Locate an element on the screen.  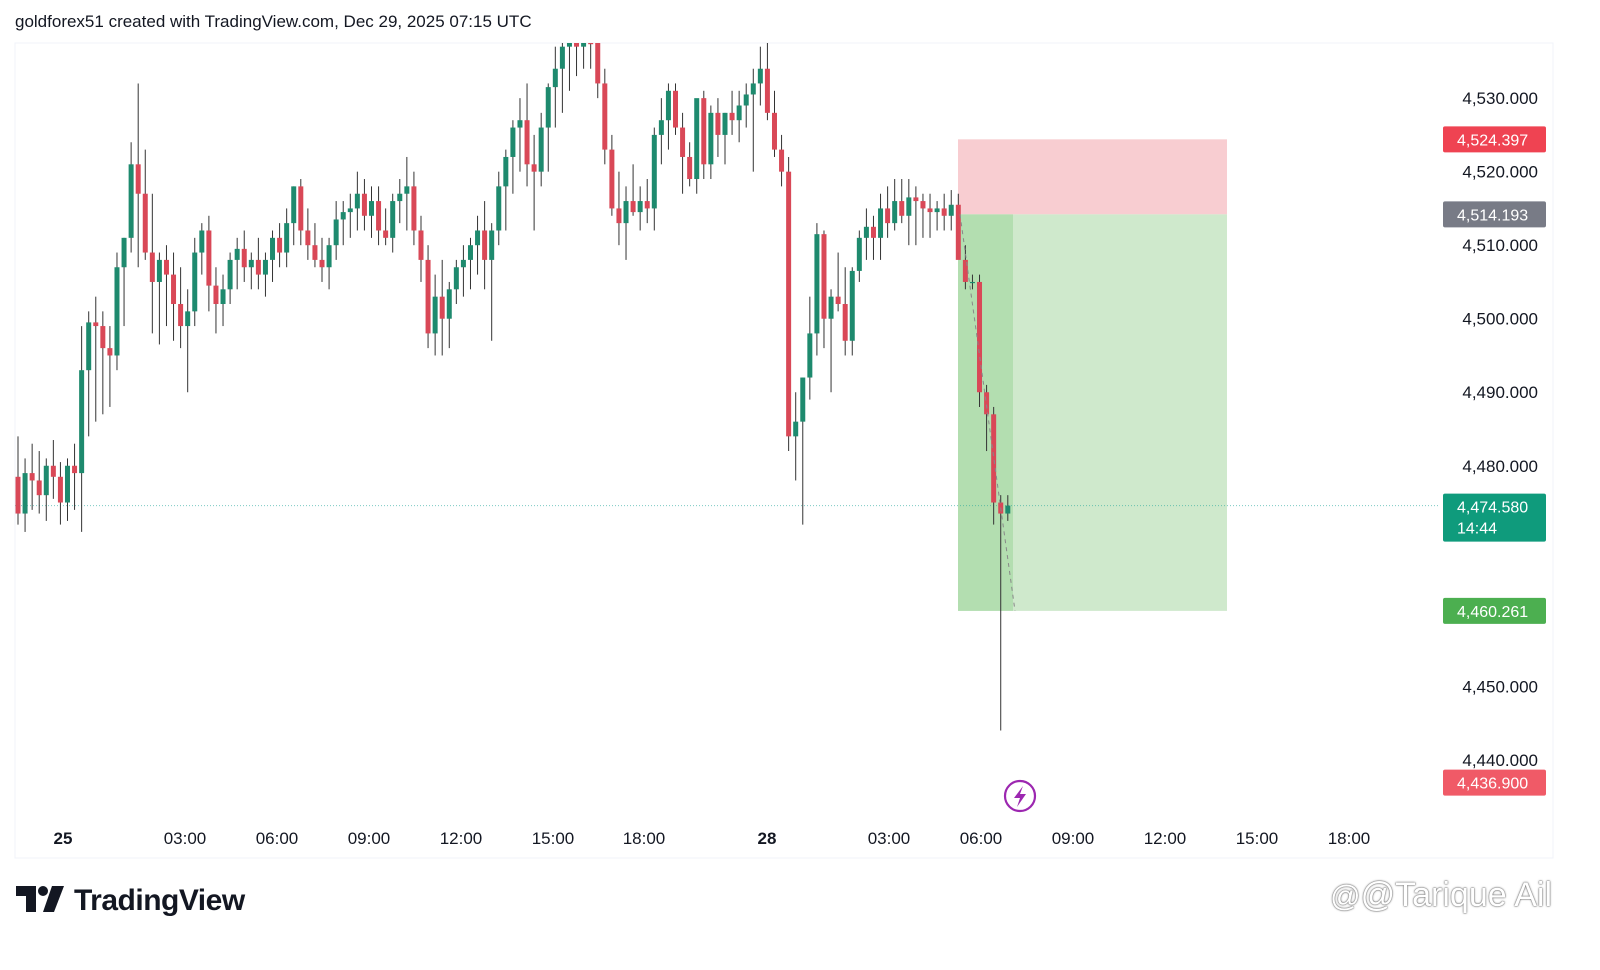
short-position-tool is located at coordinates (1092, 375).